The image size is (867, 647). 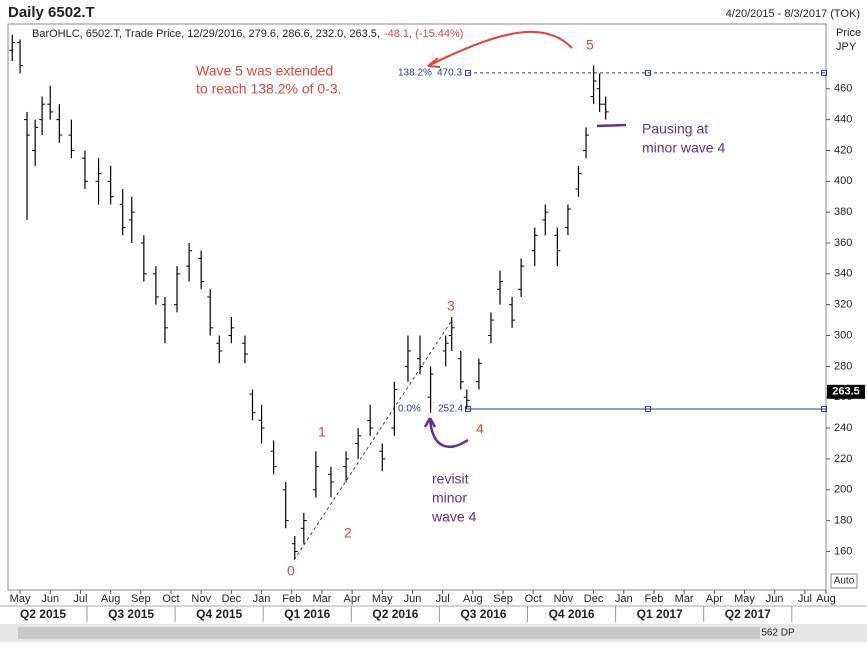 What do you see at coordinates (307, 614) in the screenshot?
I see `quarter-label: Q1 2016` at bounding box center [307, 614].